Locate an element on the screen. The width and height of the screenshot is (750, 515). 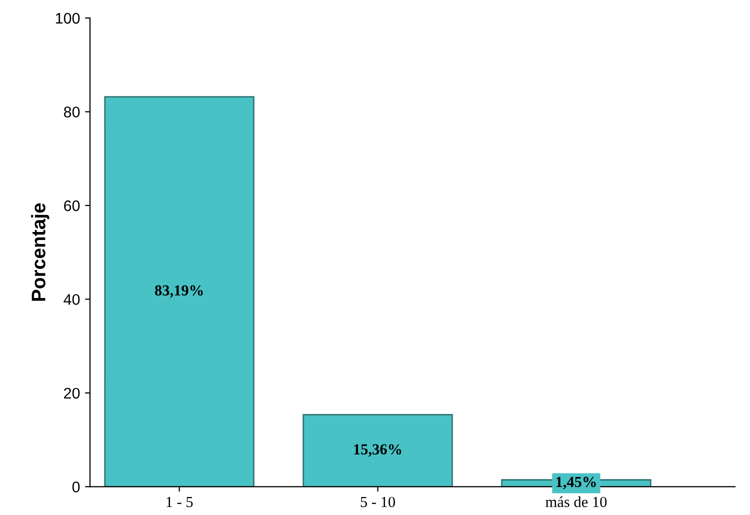
x-tick-label: 1 - 5 is located at coordinates (179, 502).